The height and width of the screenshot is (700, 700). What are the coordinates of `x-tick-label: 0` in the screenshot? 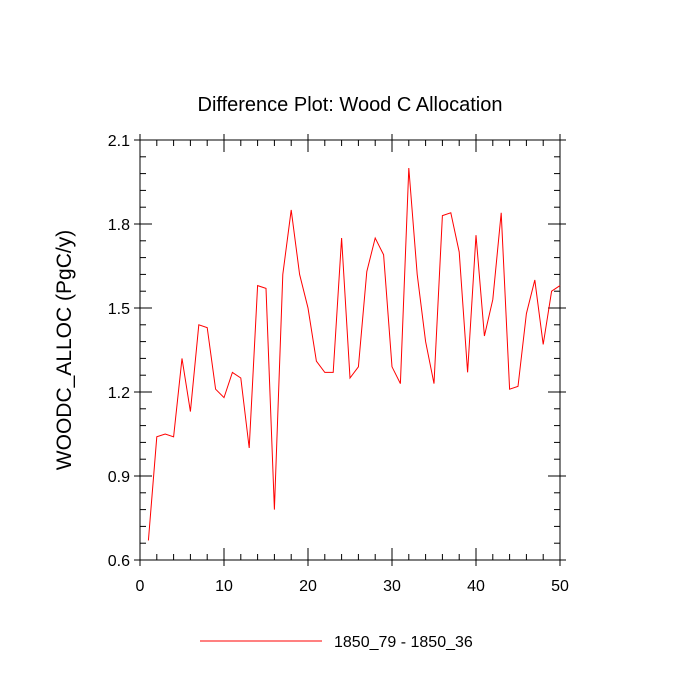 It's located at (140, 586).